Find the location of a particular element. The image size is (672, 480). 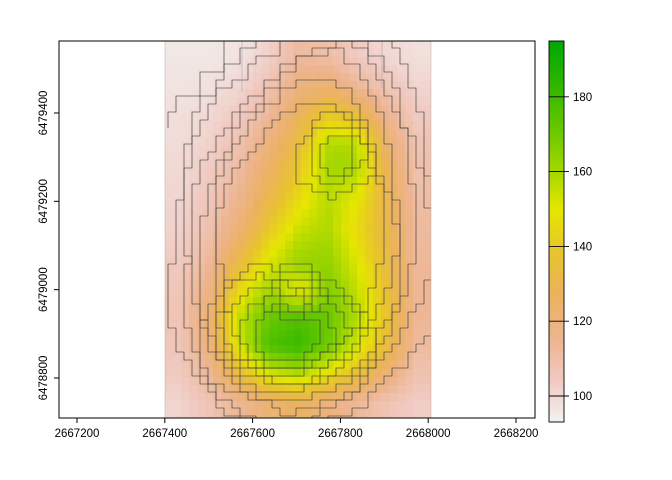

y-tick-label: 6479400 is located at coordinates (44, 113).